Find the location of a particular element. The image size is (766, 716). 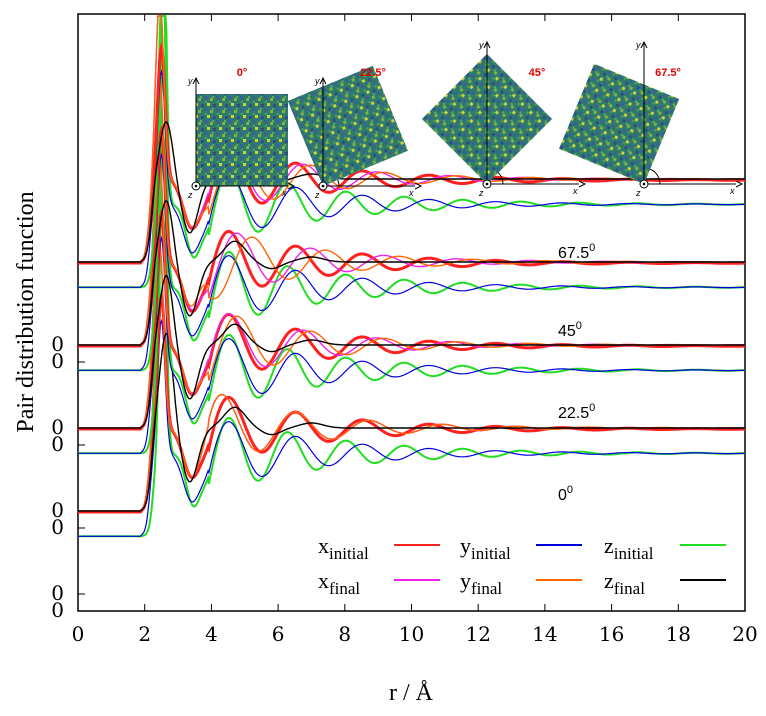

x-axis-title: r / Å is located at coordinates (411, 693).